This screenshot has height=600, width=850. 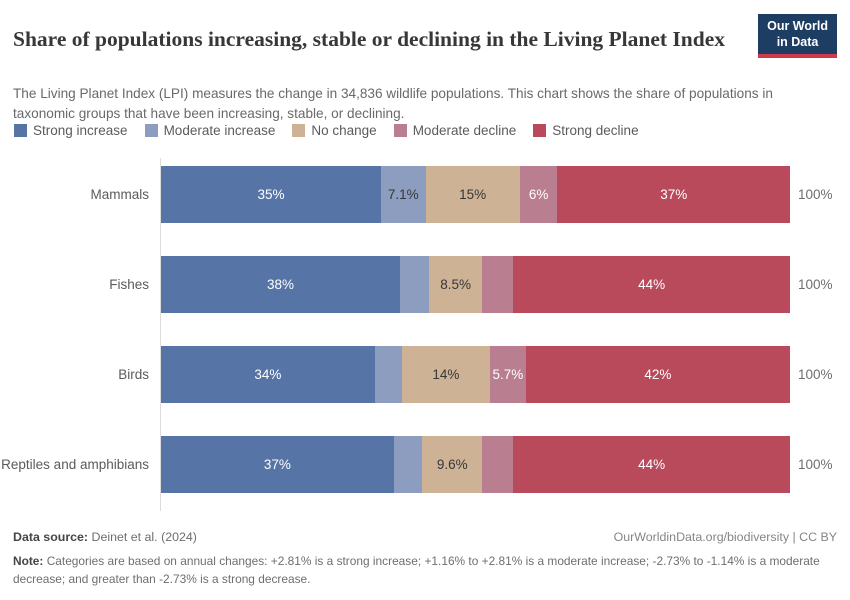 I want to click on legend-item: No change, so click(x=334, y=130).